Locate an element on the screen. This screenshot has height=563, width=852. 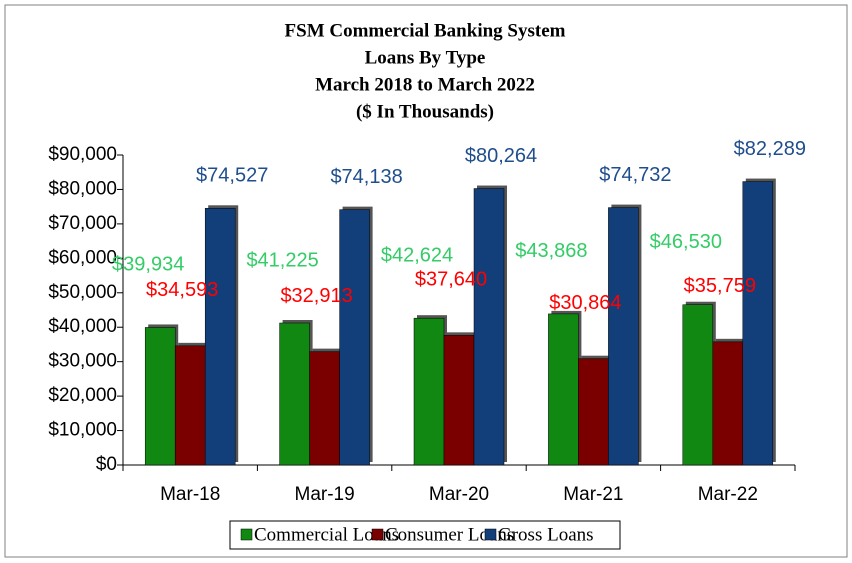
x-tick-label: Mar-22 is located at coordinates (728, 494).